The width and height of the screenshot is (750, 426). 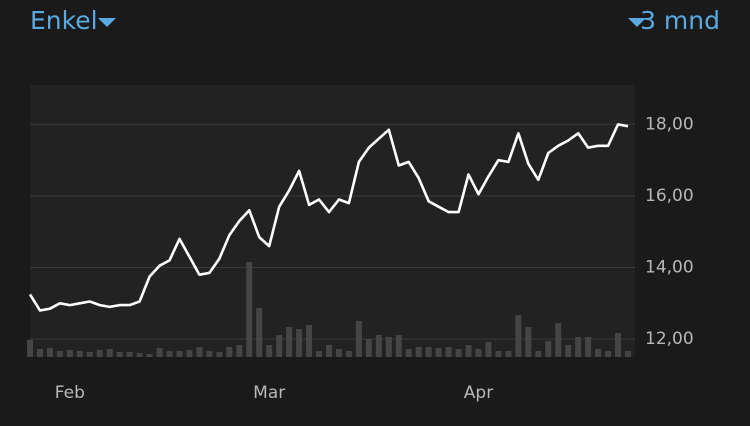 I want to click on x-tick-label: Apr, so click(x=478, y=393).